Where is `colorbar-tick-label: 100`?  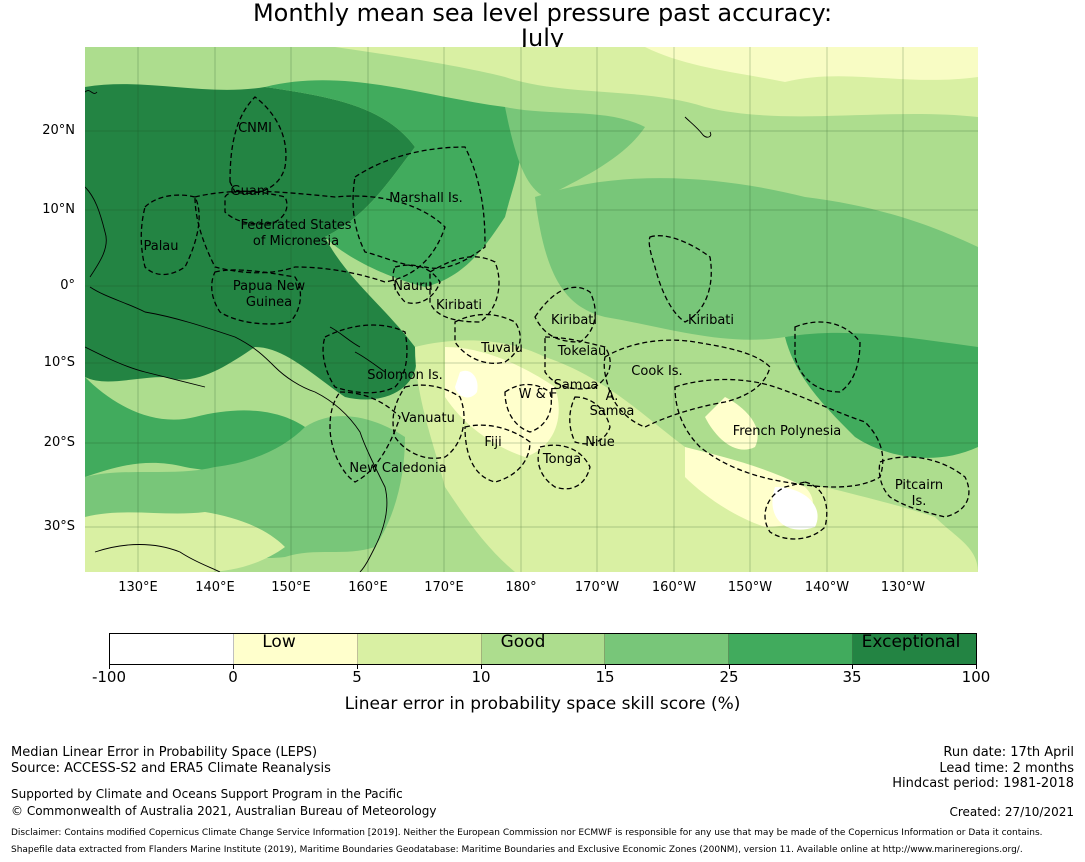
colorbar-tick-label: 100 is located at coordinates (976, 677).